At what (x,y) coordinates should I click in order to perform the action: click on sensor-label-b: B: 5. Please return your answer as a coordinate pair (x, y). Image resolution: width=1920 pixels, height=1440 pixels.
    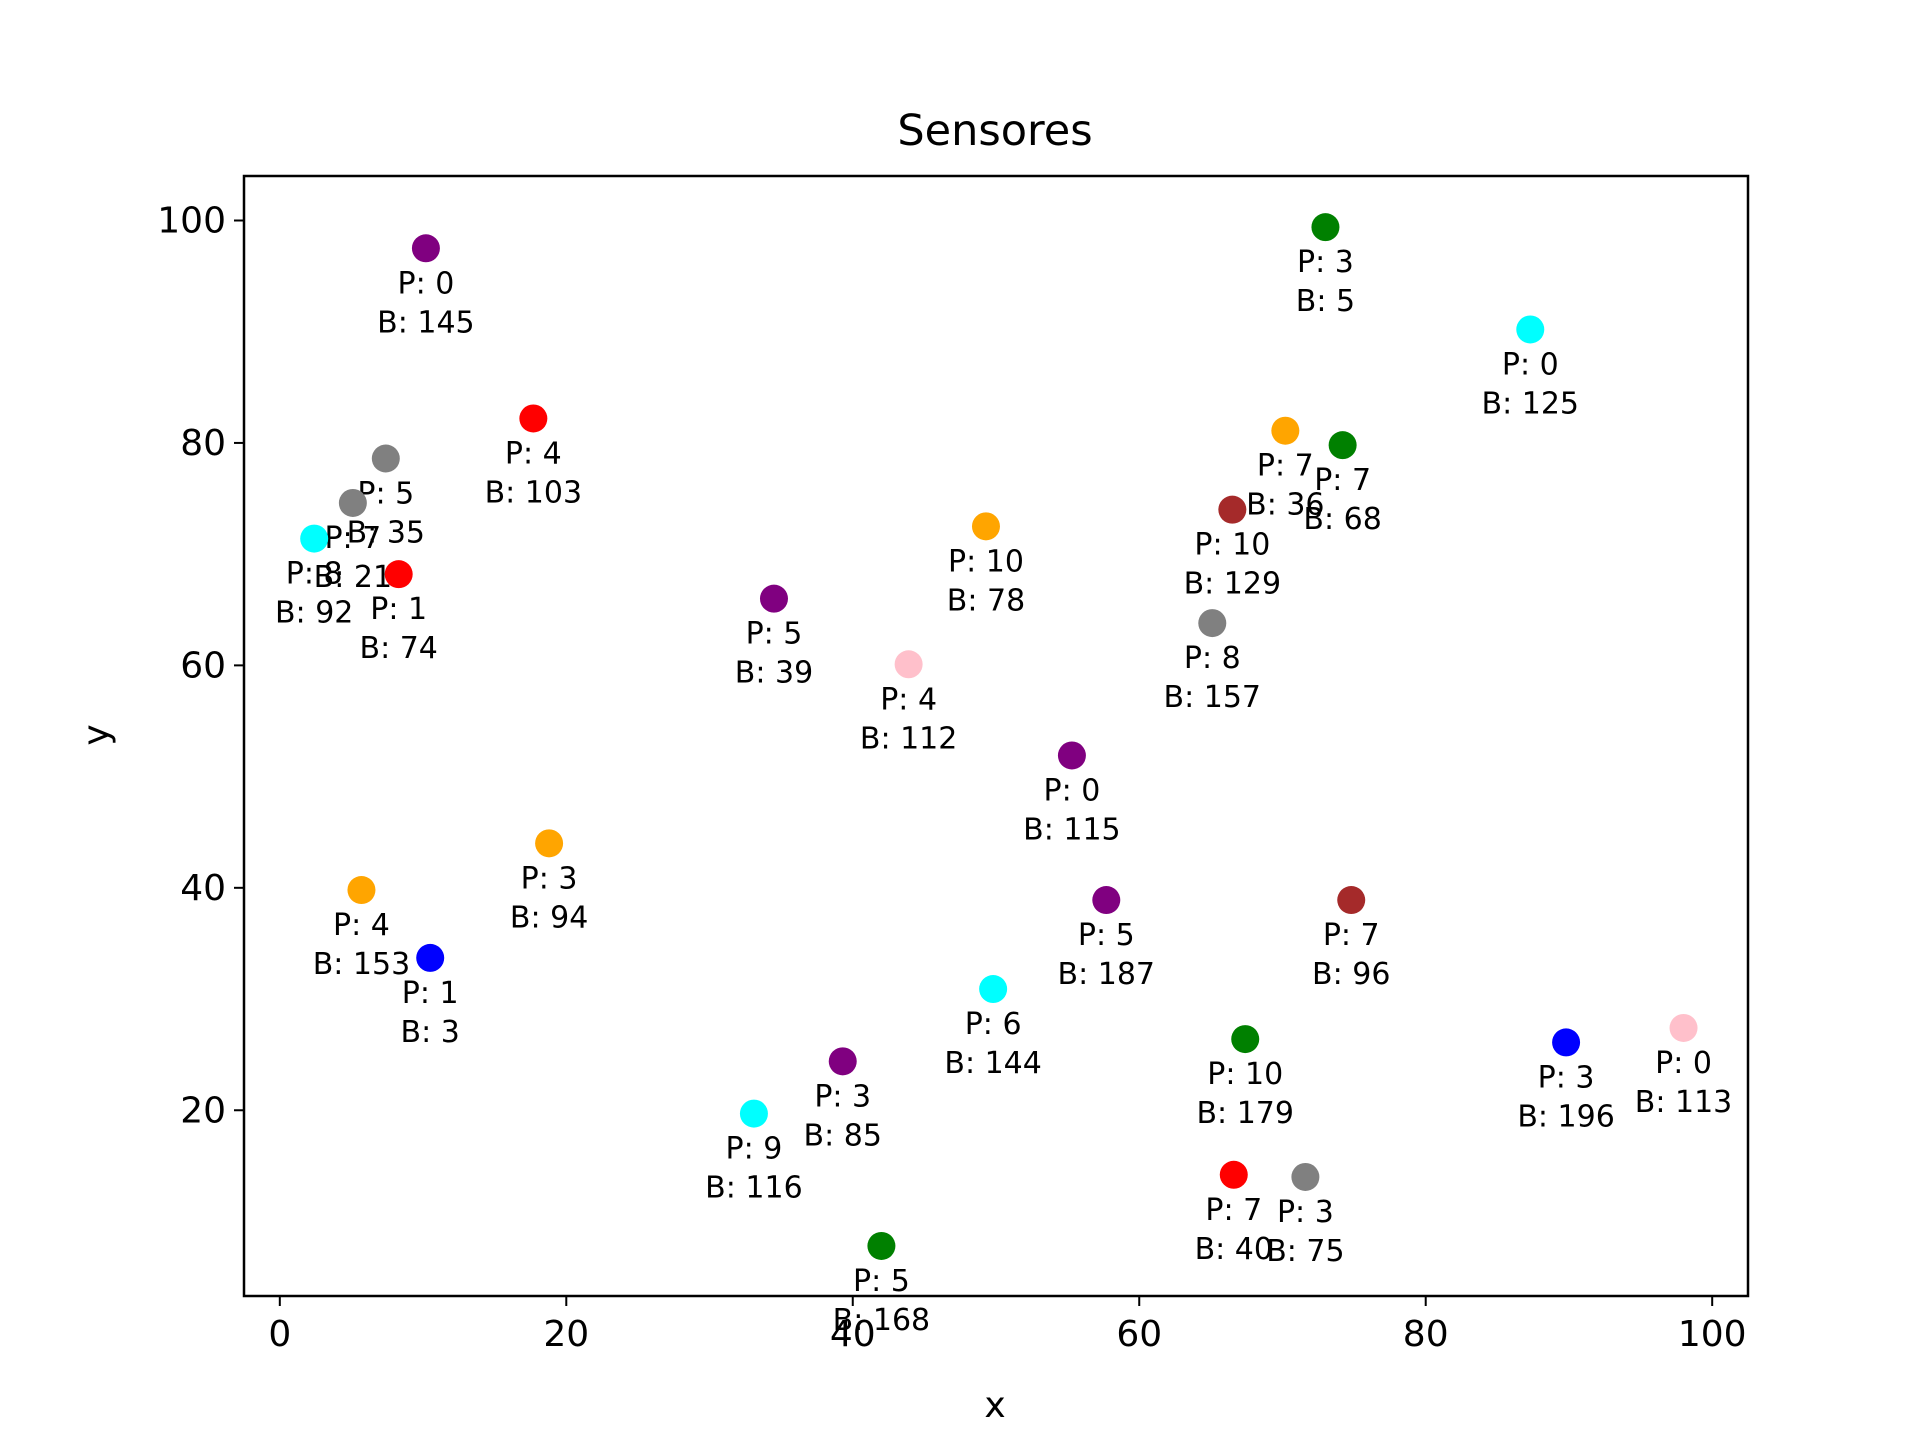
    Looking at the image, I should click on (1325, 301).